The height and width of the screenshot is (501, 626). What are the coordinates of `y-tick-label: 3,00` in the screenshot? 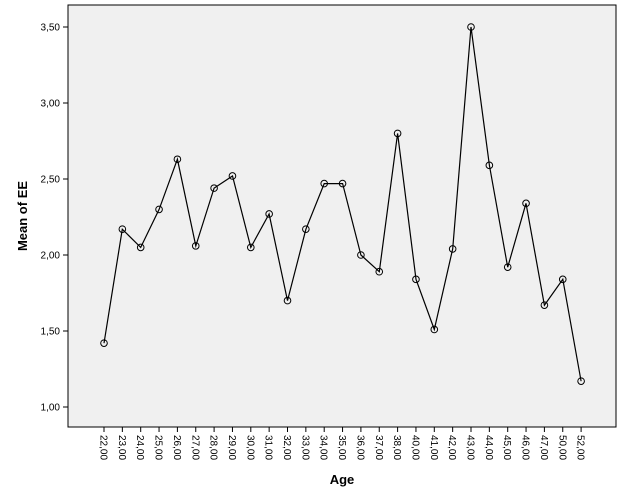 It's located at (51, 104).